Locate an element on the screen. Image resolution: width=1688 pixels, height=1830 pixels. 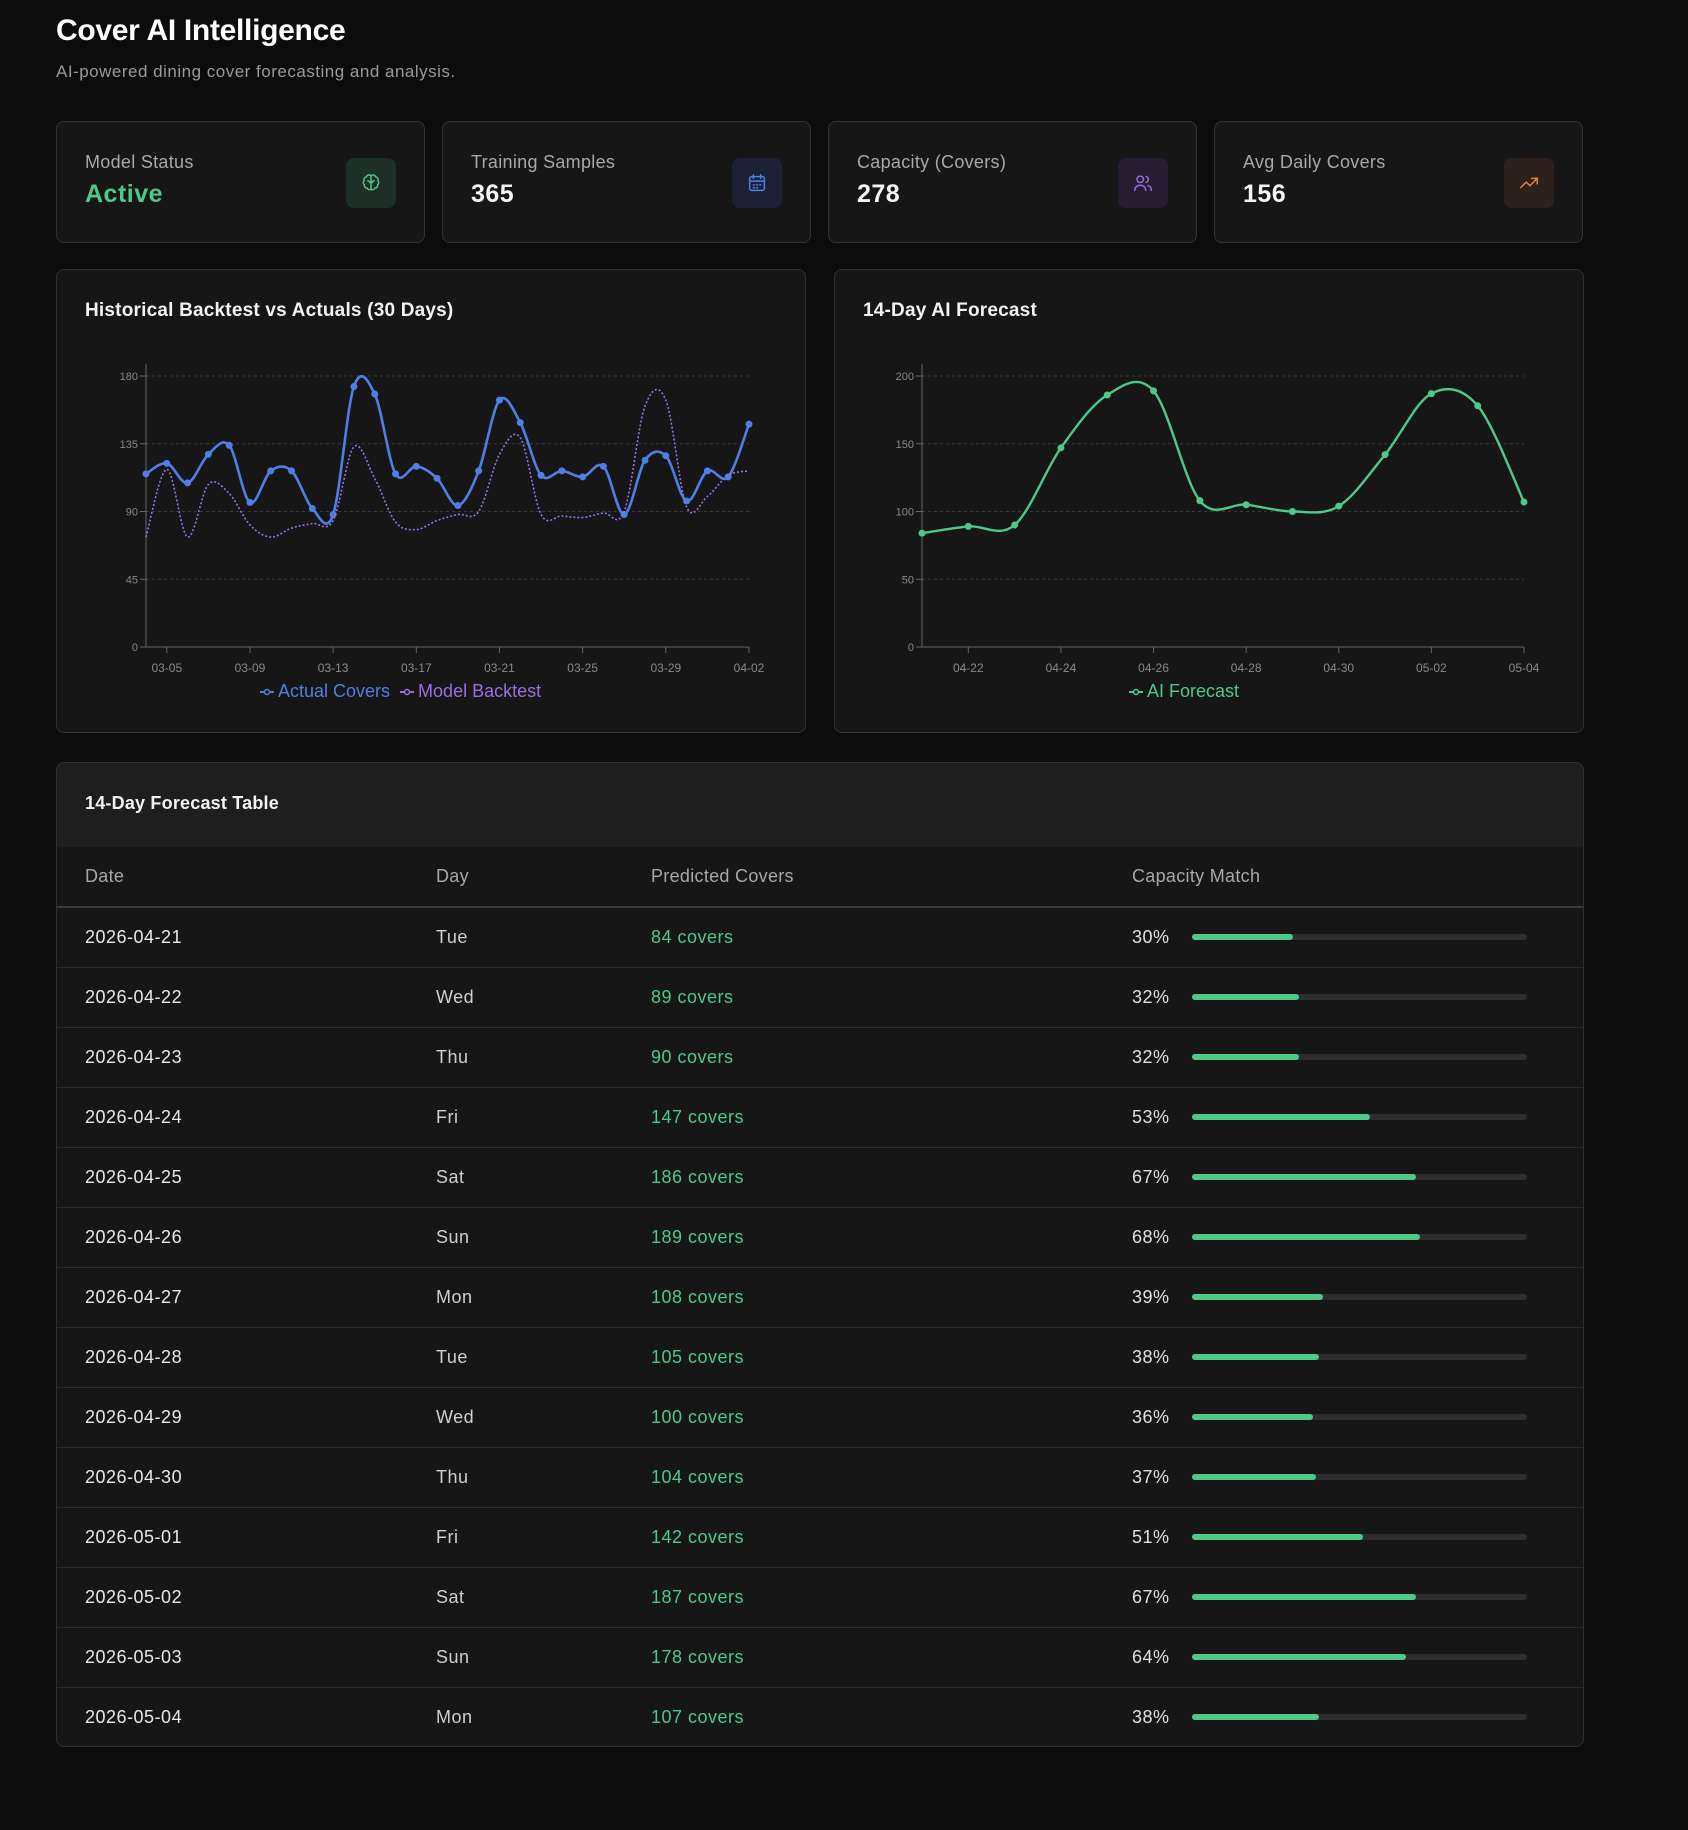
forecast-chart-panel: 14-Day AI Forecast is located at coordinates (1209, 501).